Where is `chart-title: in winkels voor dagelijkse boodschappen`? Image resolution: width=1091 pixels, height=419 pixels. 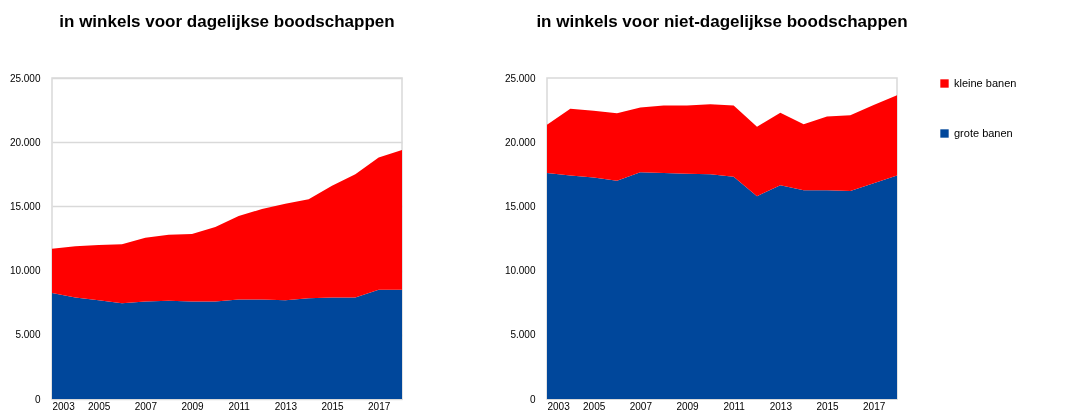 chart-title: in winkels voor dagelijkse boodschappen is located at coordinates (227, 21).